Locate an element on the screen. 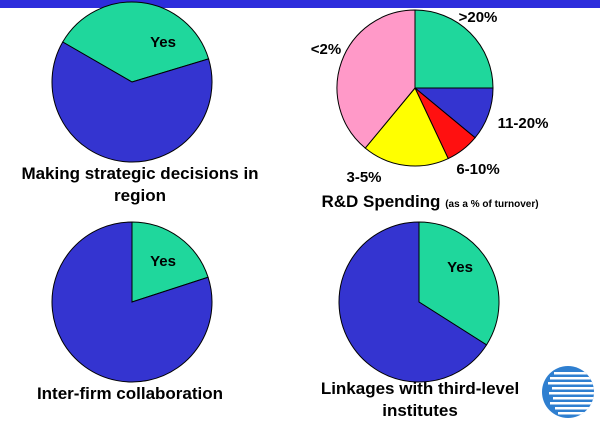 This screenshot has width=600, height=423. globe-stripes-logo-icon is located at coordinates (568, 392).